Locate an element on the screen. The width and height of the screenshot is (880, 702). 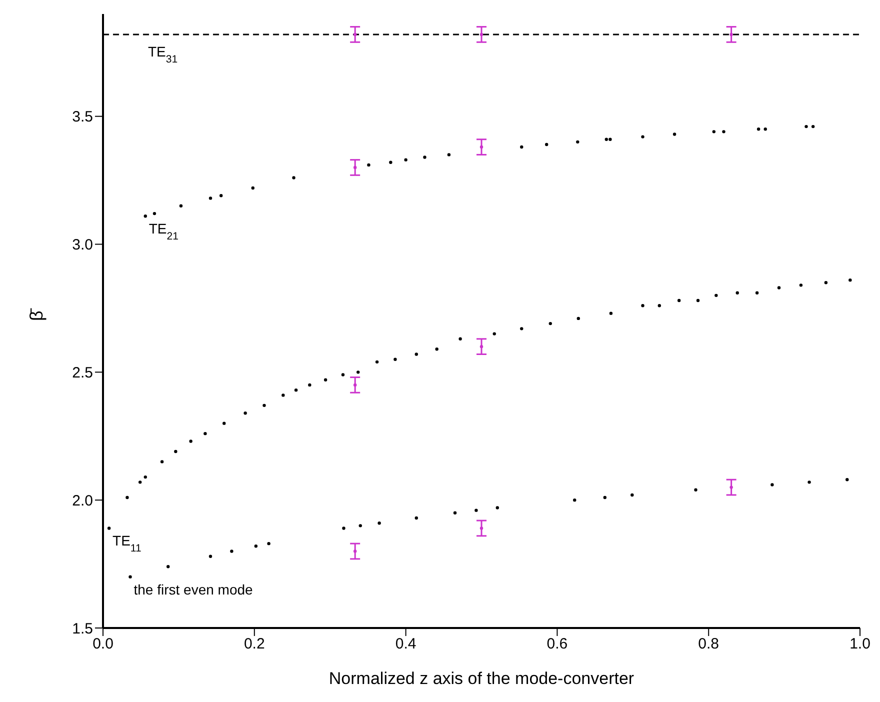
y-tick-label: 3.5 is located at coordinates (82, 117).